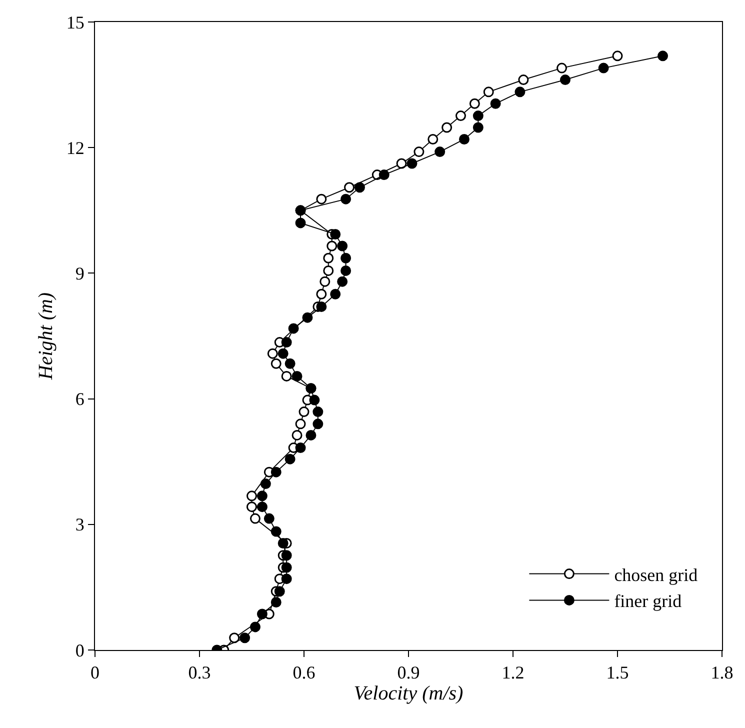  I want to click on legend-label: finer grid, so click(648, 601).